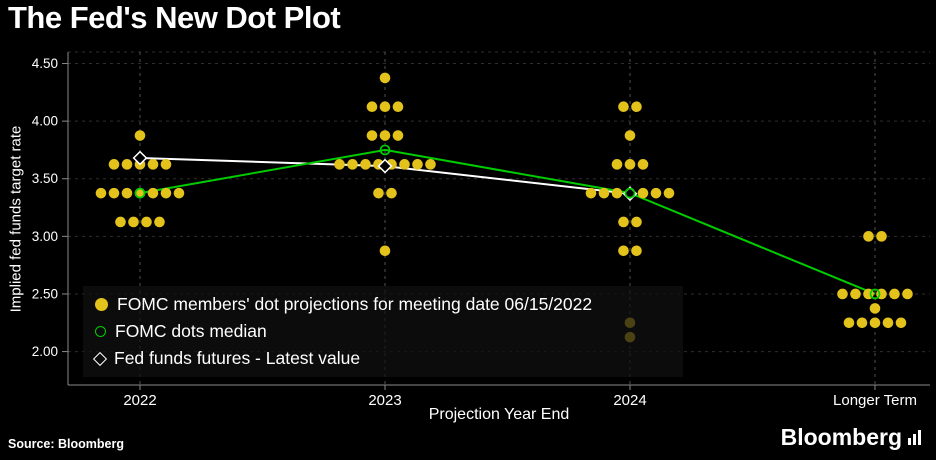 Image resolution: width=936 pixels, height=460 pixels. Describe the element at coordinates (66, 444) in the screenshot. I see `source-credit: Source: Bloomberg` at that location.